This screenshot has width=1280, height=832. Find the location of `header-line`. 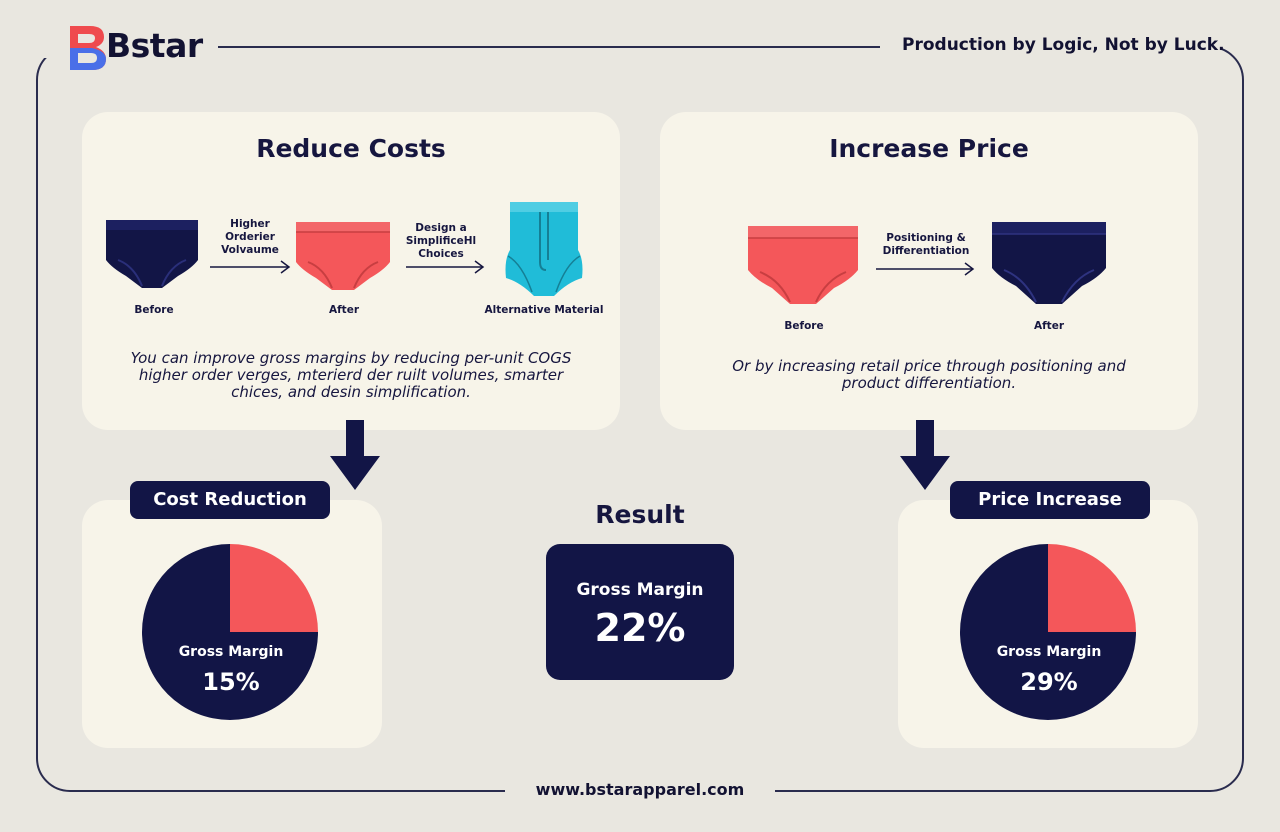

header-line is located at coordinates (548, 47).